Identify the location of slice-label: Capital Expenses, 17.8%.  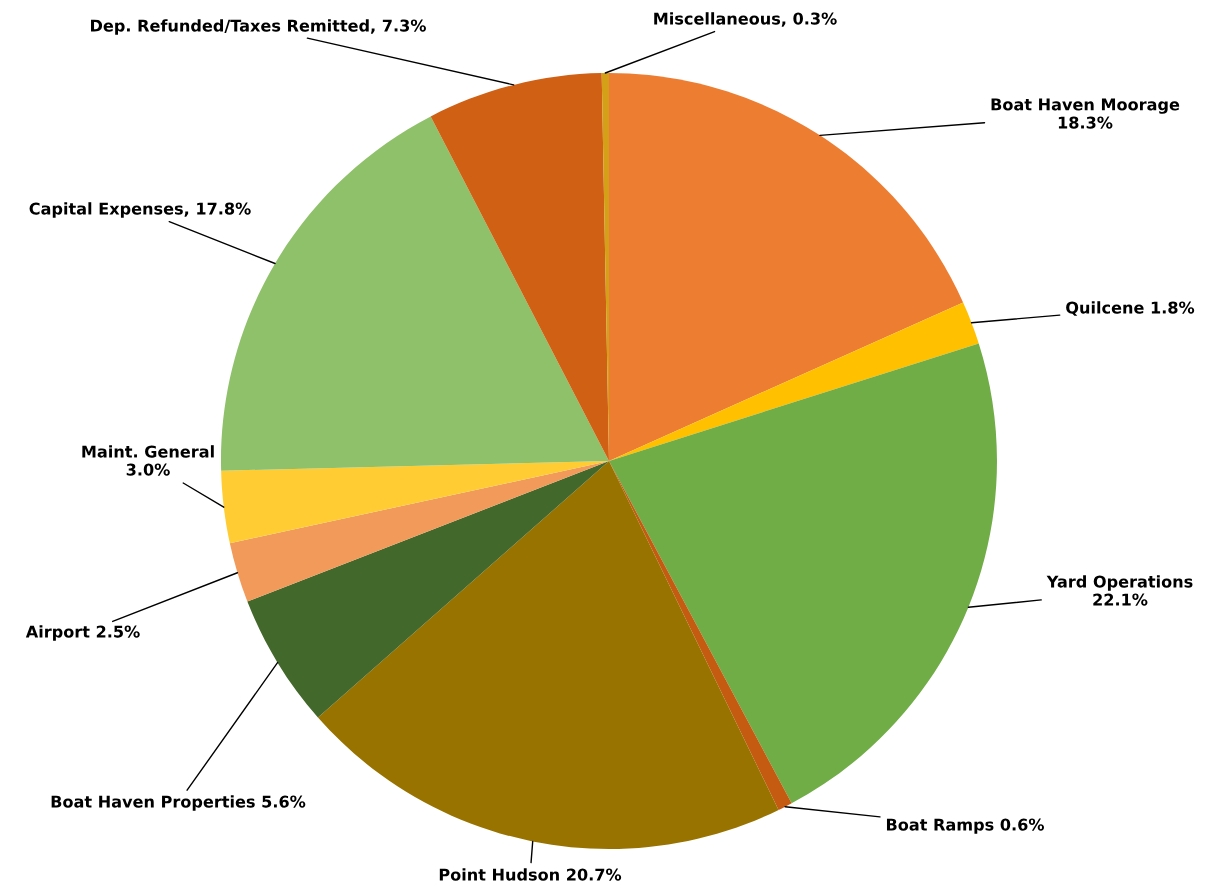
(140, 210).